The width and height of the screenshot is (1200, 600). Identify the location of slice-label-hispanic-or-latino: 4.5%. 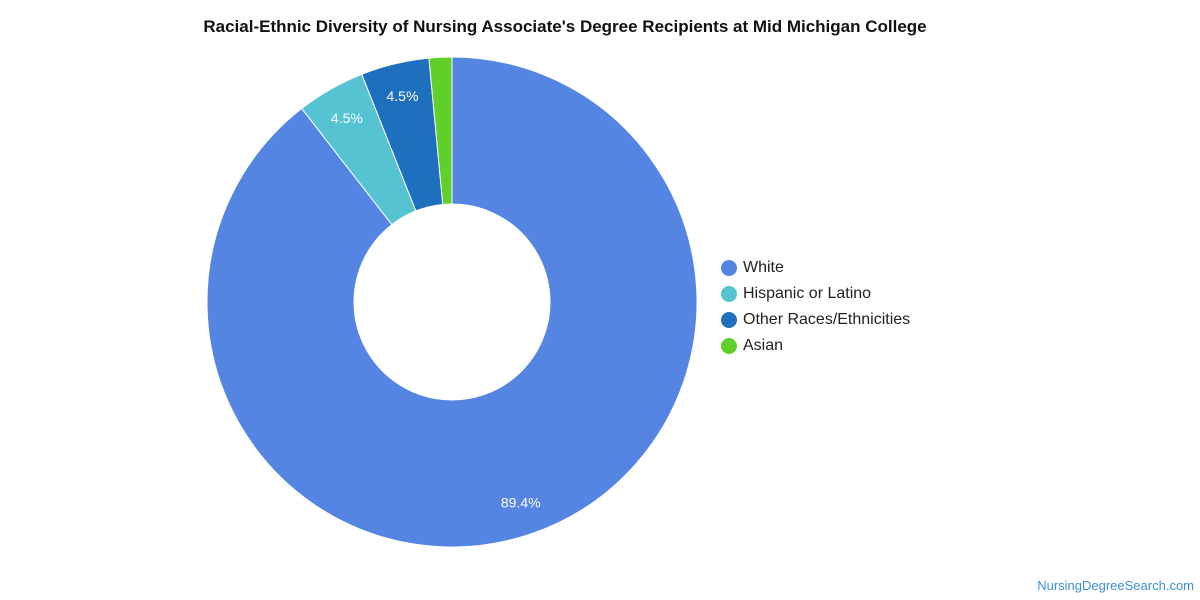
(347, 118).